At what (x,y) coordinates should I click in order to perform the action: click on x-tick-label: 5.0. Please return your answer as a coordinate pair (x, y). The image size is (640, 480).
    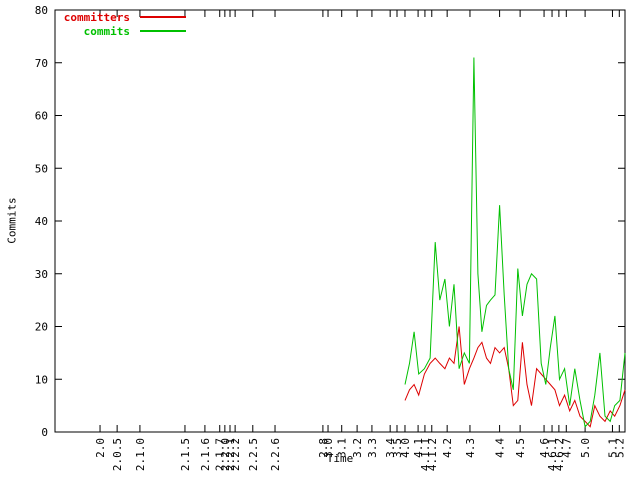
    Looking at the image, I should click on (585, 448).